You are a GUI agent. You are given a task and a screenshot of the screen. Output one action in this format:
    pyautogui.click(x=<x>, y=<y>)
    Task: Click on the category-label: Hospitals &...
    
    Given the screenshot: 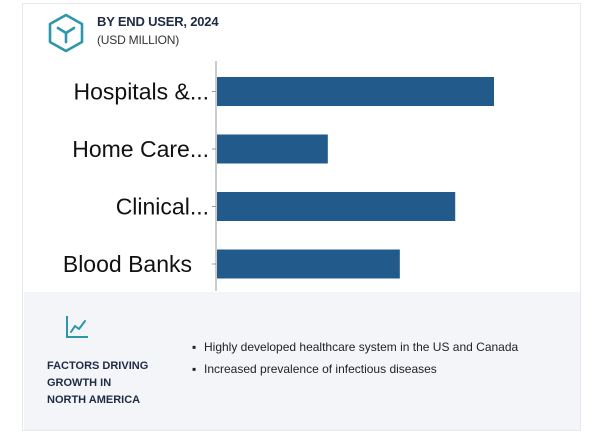 What is the action you would take?
    pyautogui.click(x=142, y=92)
    